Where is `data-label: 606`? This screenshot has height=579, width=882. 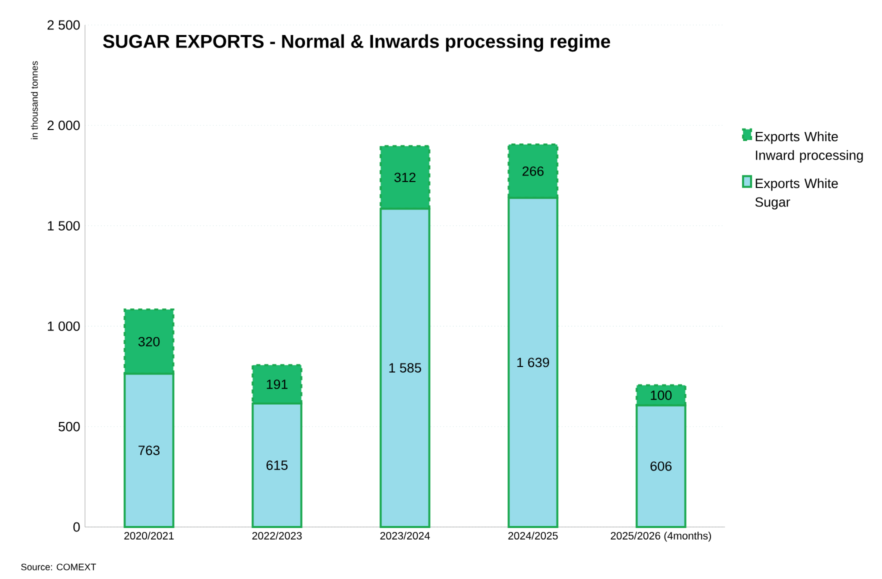
data-label: 606 is located at coordinates (661, 466).